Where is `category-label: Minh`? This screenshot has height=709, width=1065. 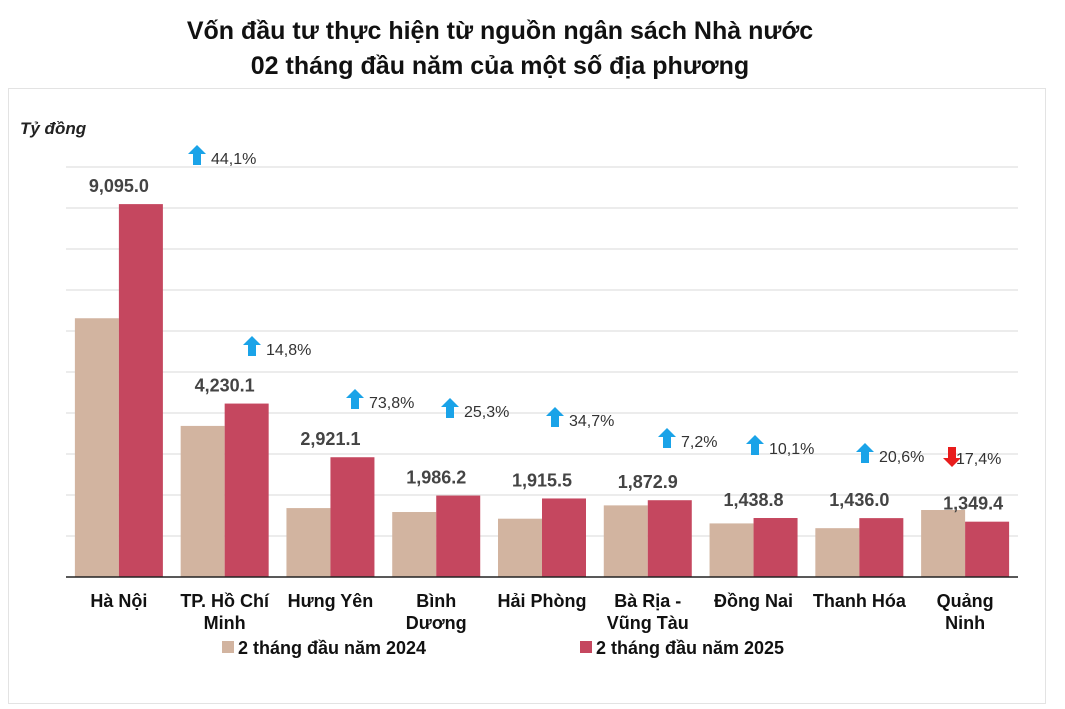
category-label: Minh is located at coordinates (225, 623).